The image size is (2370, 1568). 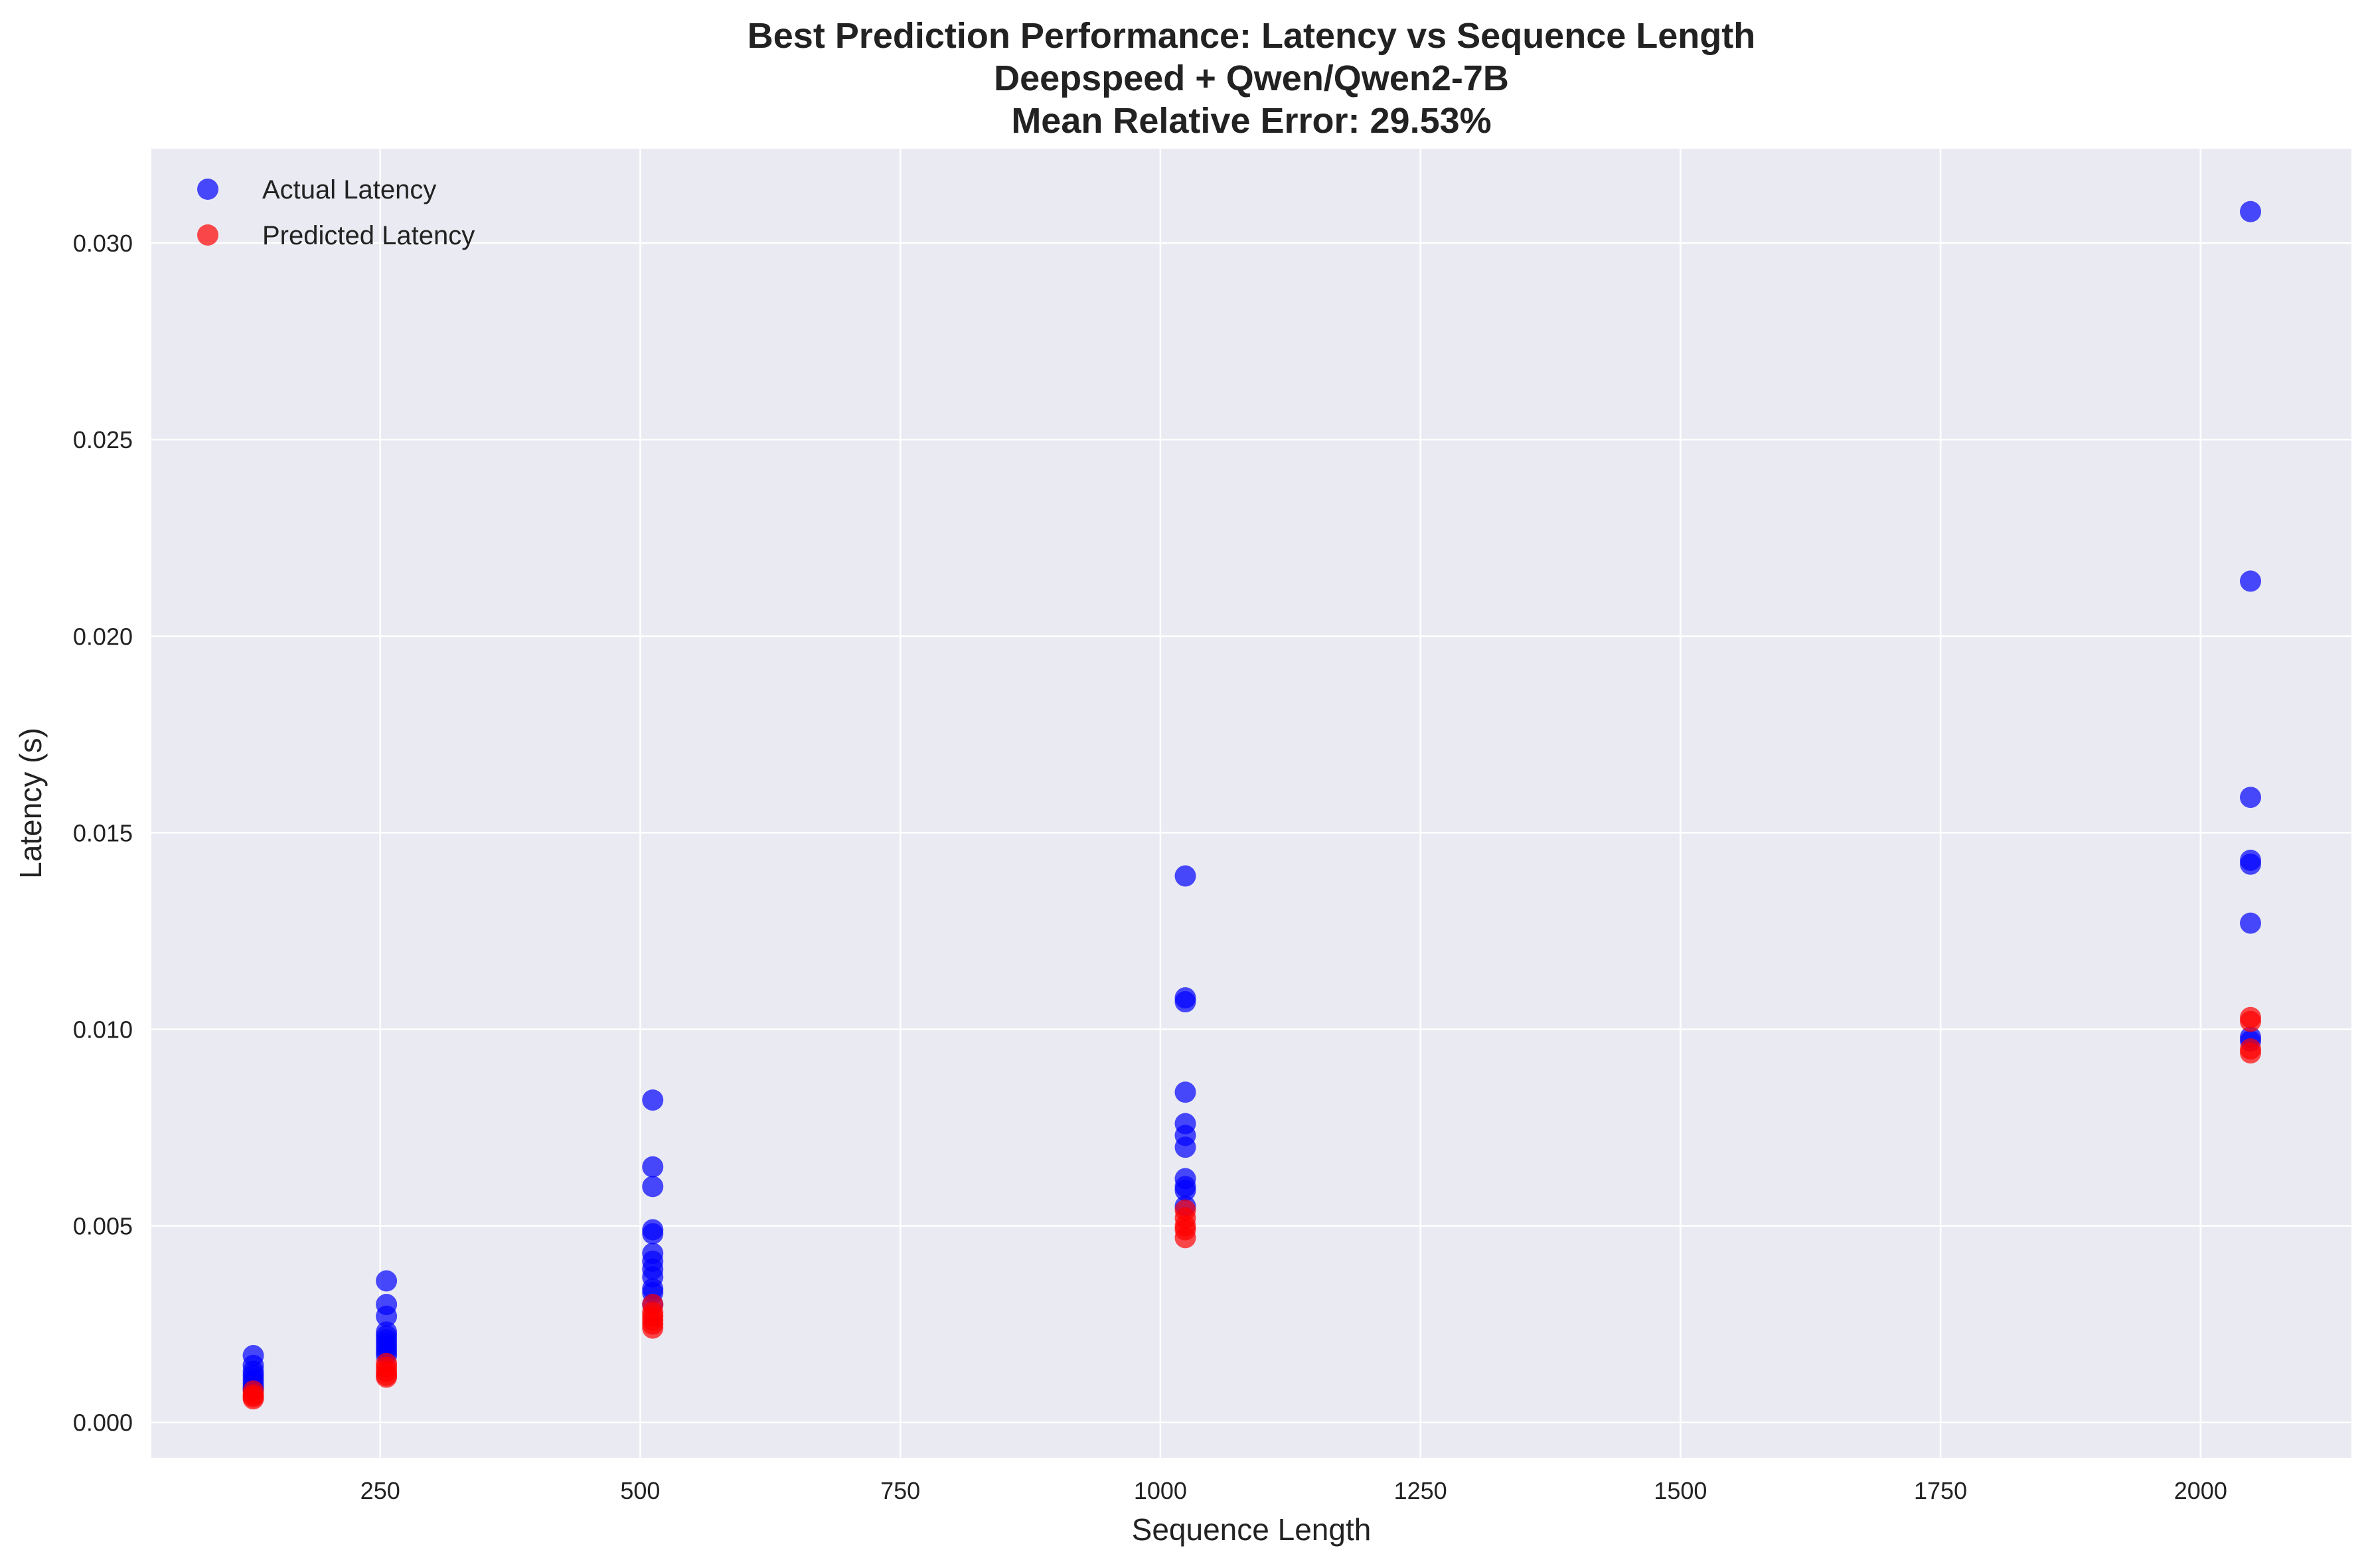 I want to click on y-tick-label: 0.015, so click(x=103, y=833).